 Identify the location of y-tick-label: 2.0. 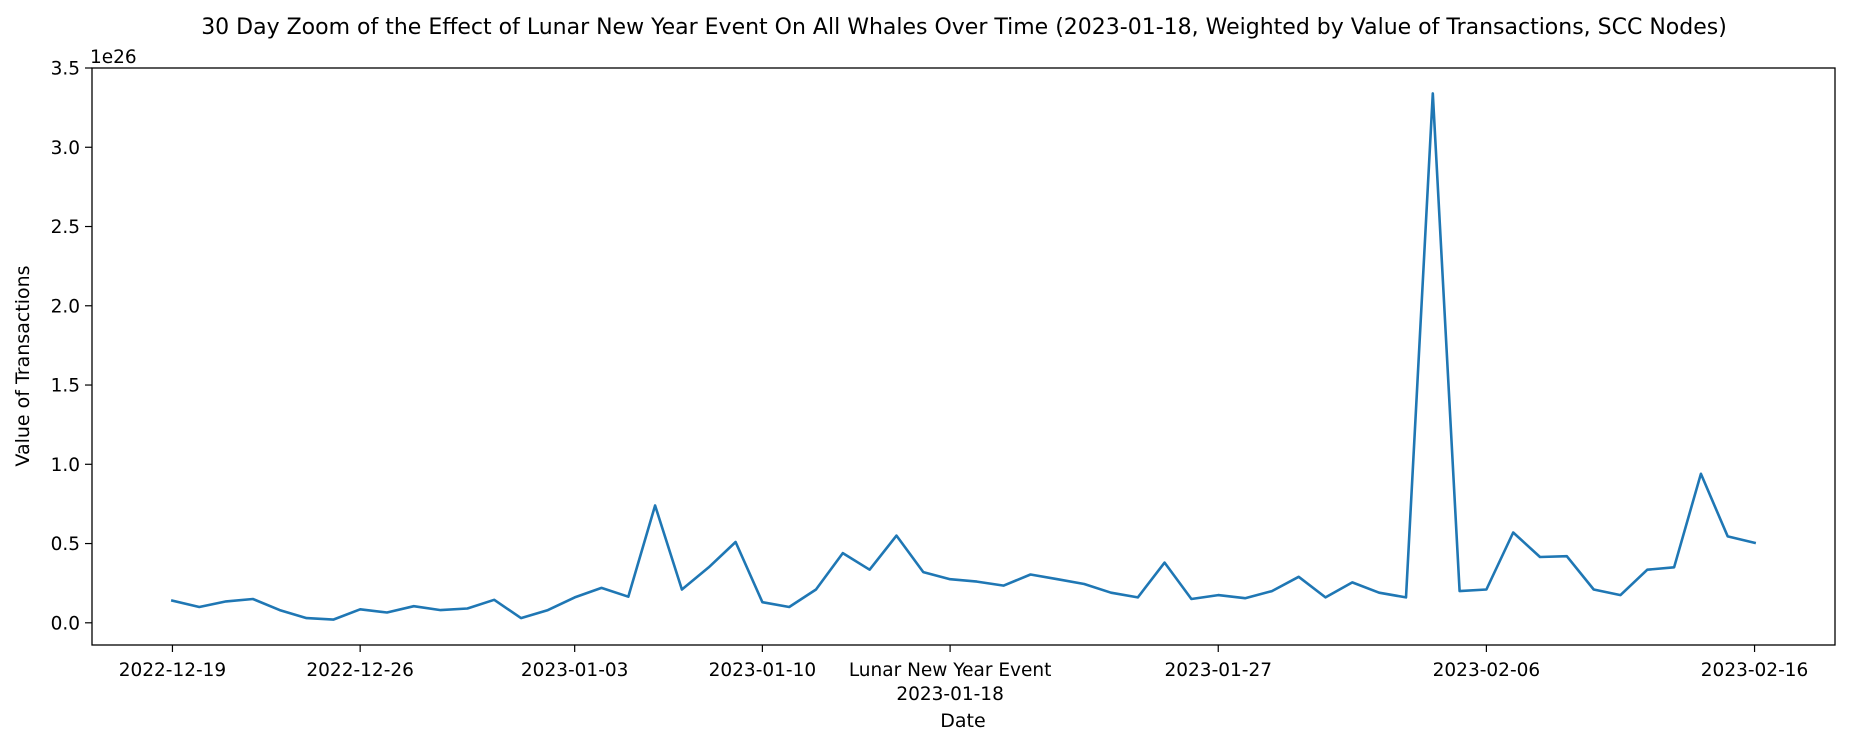
(65, 306).